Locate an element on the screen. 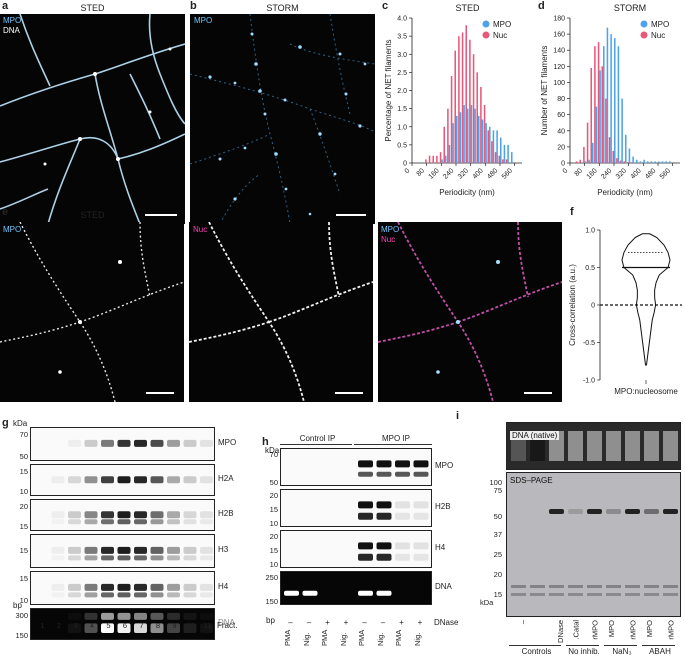 The width and height of the screenshot is (685, 660). y-tick-label: 1.5 is located at coordinates (402, 109).